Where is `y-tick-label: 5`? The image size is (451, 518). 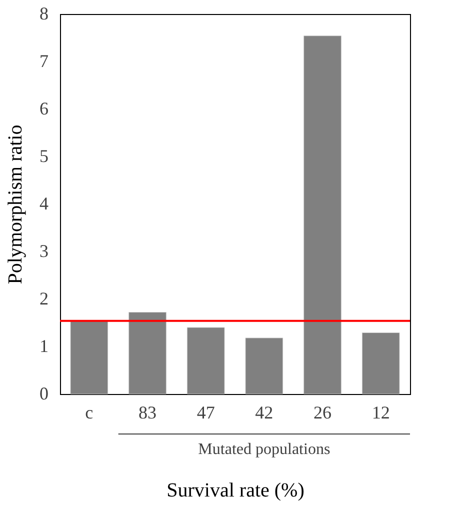
y-tick-label: 5 is located at coordinates (44, 156).